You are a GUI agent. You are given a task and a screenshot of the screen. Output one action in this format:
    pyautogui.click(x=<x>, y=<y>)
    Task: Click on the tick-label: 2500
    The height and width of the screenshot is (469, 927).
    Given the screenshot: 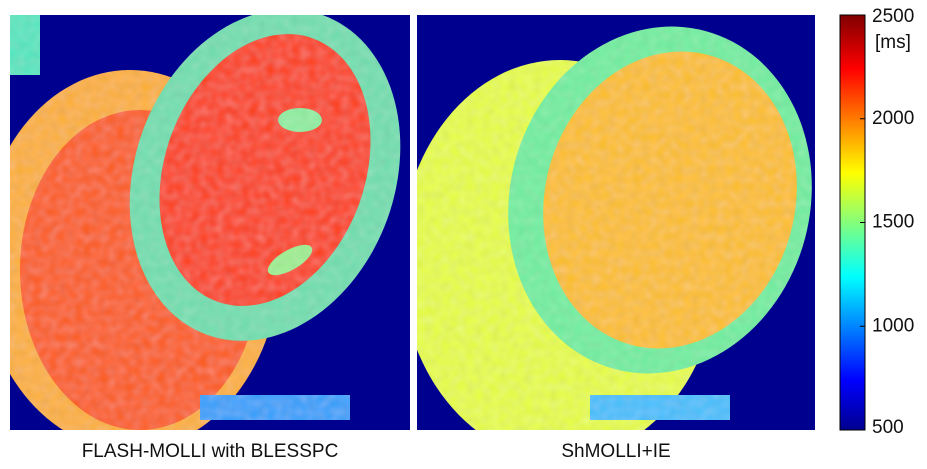 What is the action you would take?
    pyautogui.click(x=893, y=16)
    